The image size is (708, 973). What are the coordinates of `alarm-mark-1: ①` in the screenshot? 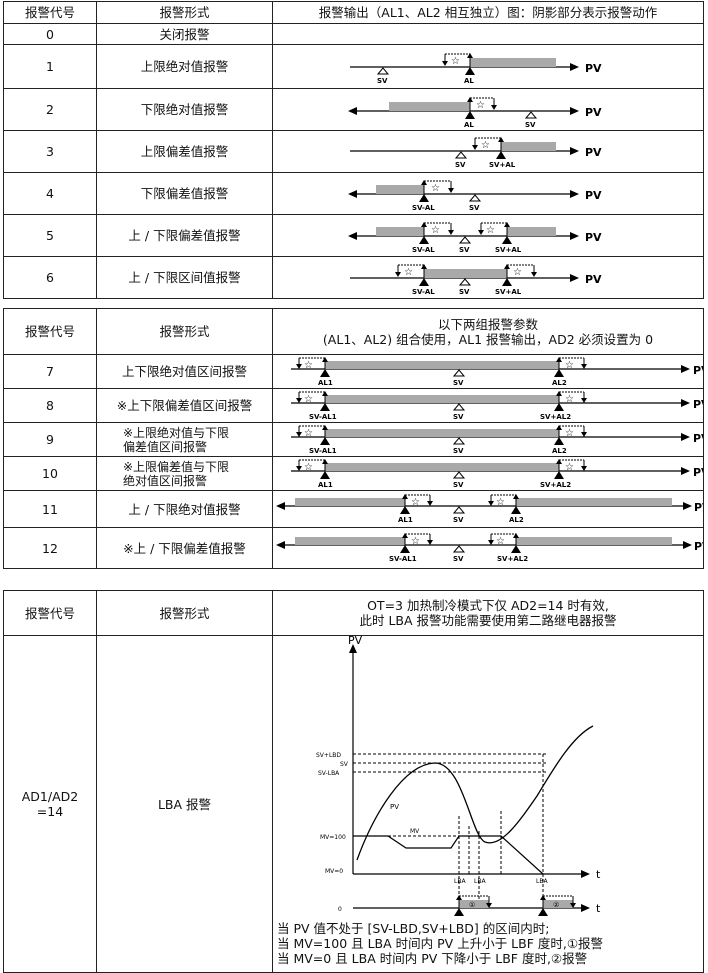 It's located at (472, 905).